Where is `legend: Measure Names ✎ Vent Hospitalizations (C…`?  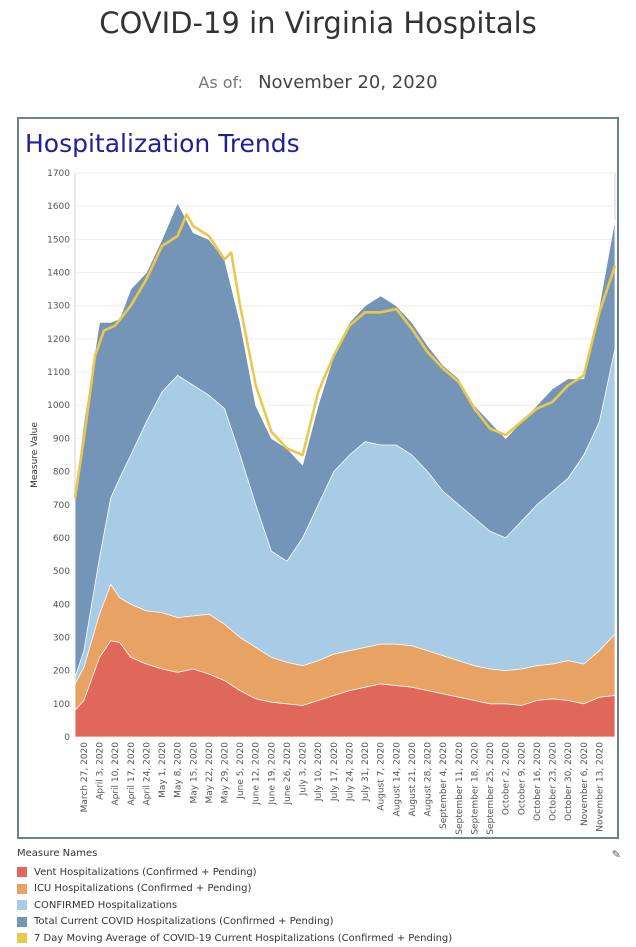
legend: Measure Names ✎ Vent Hospitalizations (C… is located at coordinates (322, 897).